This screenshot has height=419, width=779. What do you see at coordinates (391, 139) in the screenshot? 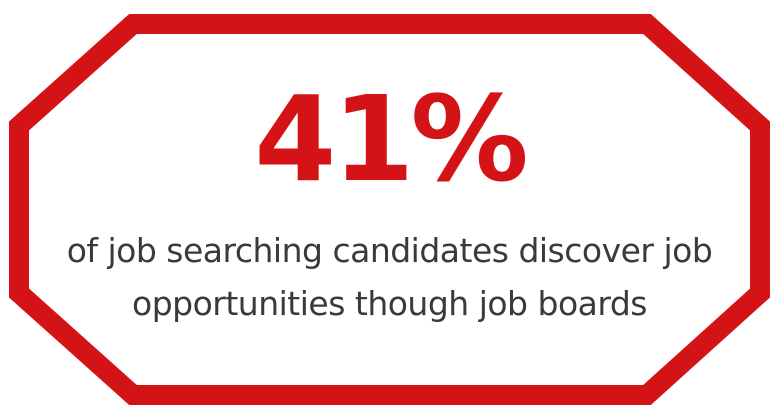
I see `stat-value: 41%` at bounding box center [391, 139].